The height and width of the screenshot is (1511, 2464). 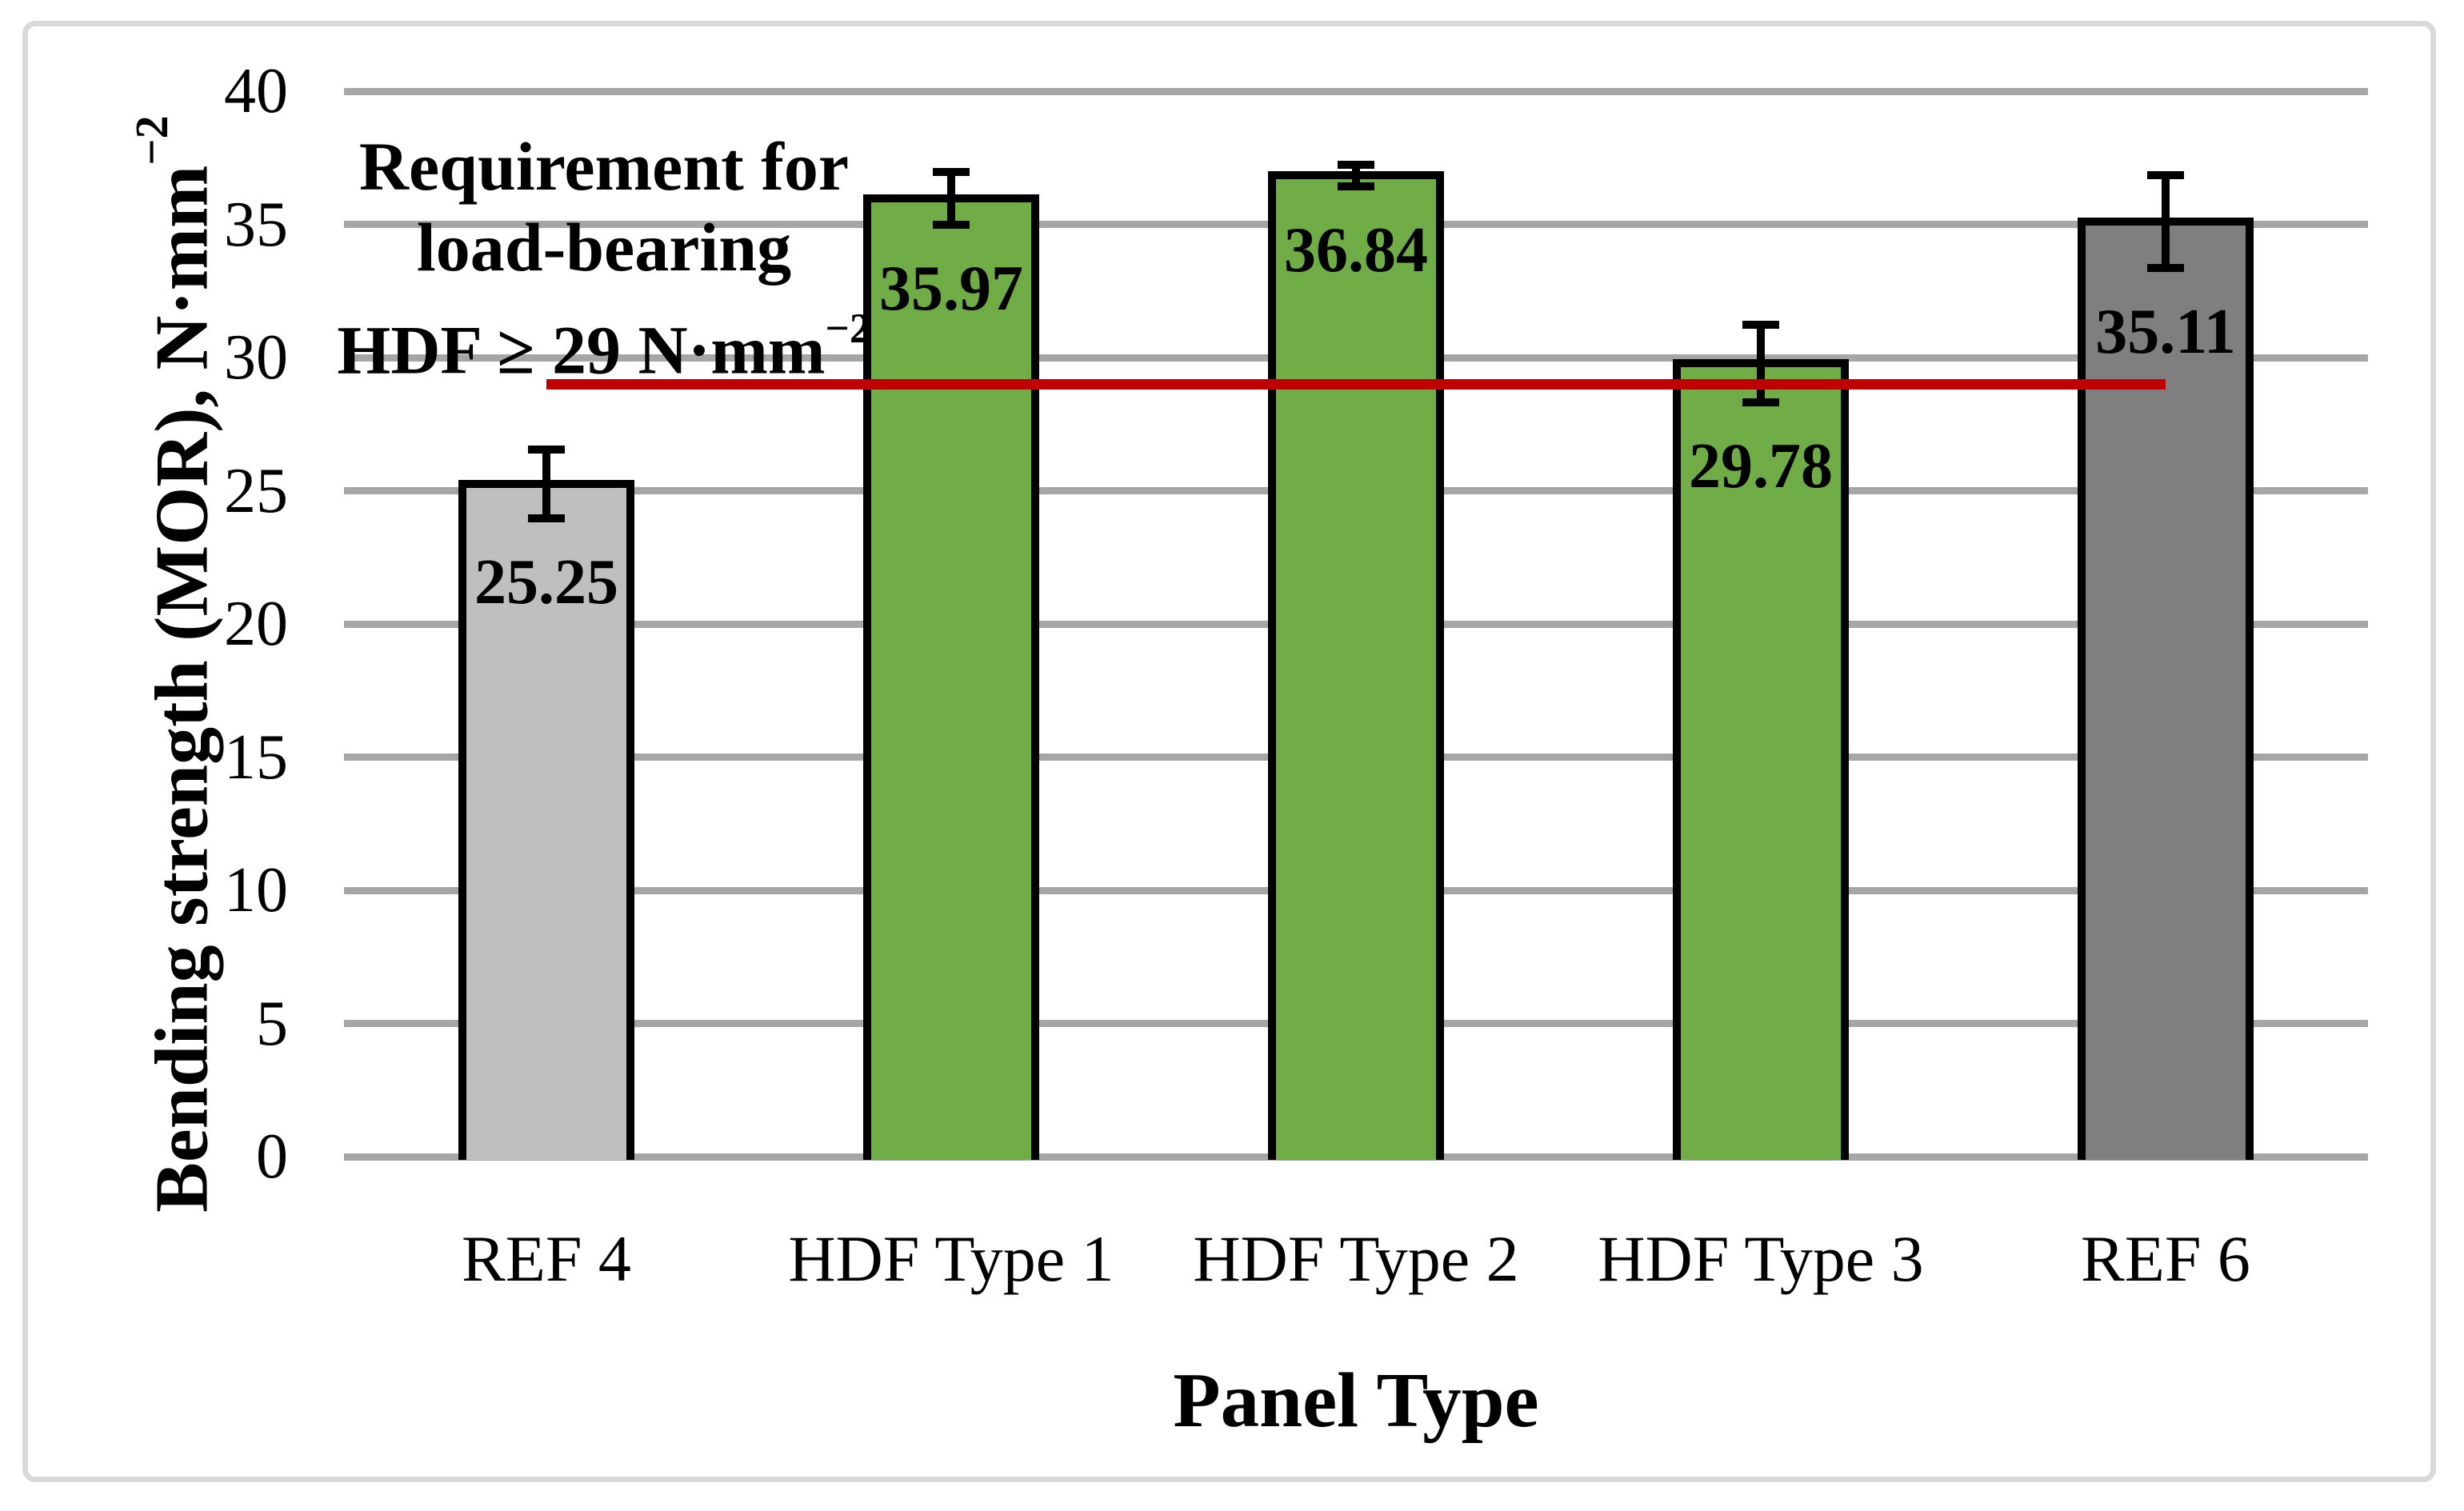 What do you see at coordinates (951, 289) in the screenshot?
I see `bar-value-label: 35.97` at bounding box center [951, 289].